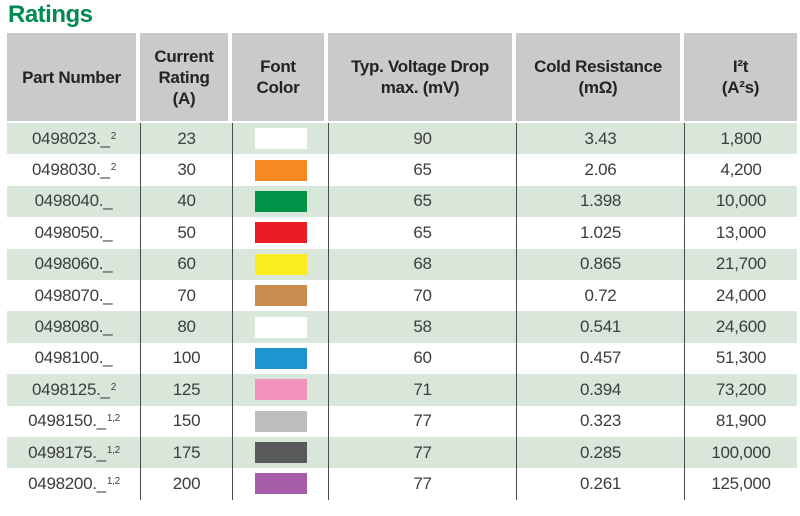 This screenshot has height=516, width=800. What do you see at coordinates (600, 170) in the screenshot?
I see `cell-cold-resistance: 2.06` at bounding box center [600, 170].